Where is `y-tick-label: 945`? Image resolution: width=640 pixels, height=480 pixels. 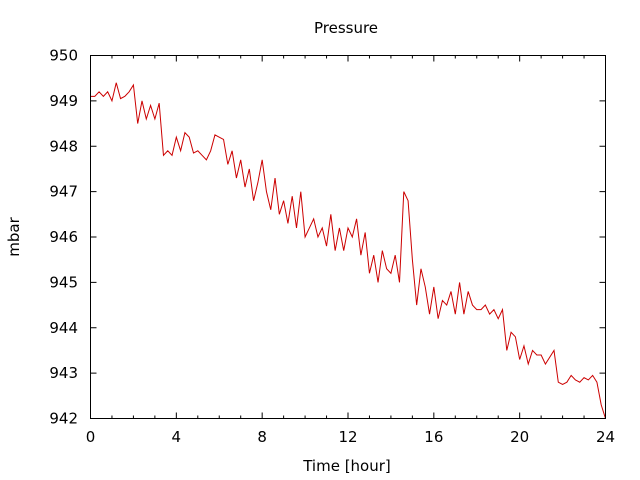
y-tick-label: 945 is located at coordinates (63, 282).